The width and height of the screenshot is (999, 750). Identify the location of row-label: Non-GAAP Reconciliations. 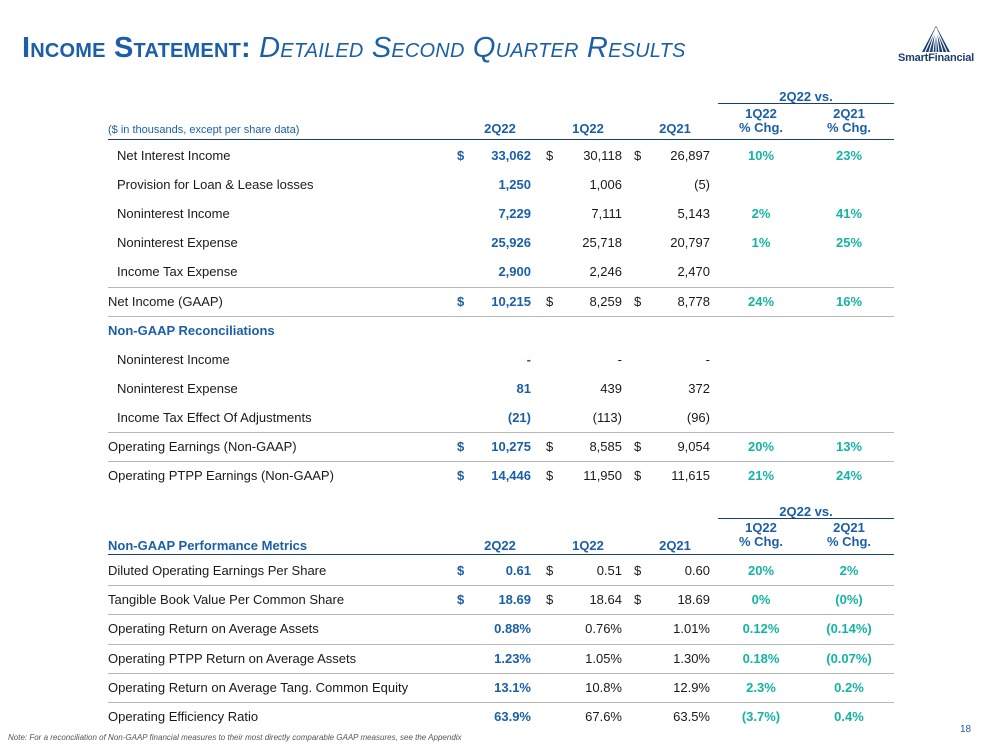
(191, 330).